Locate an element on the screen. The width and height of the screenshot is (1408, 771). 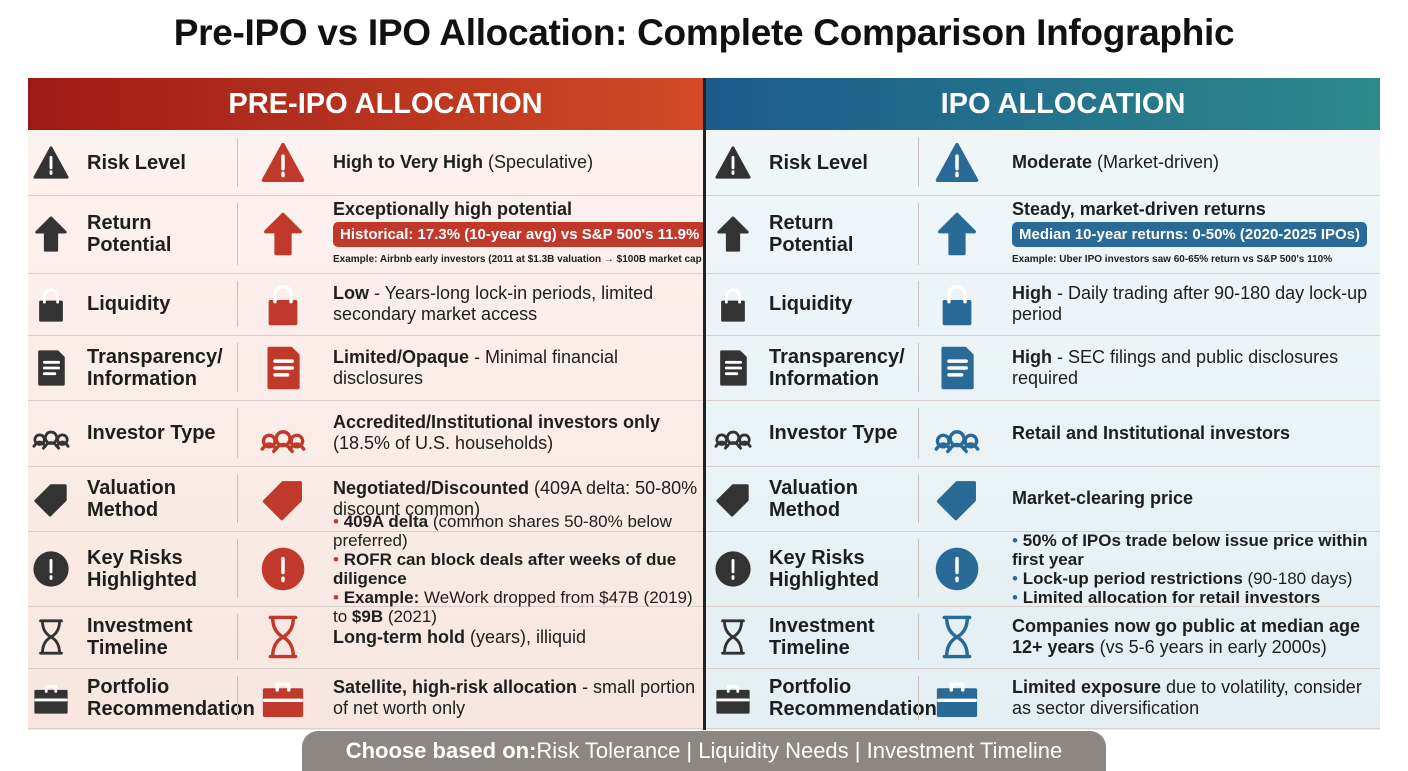
header-text: IPO ALLOCATION is located at coordinates (1063, 103).